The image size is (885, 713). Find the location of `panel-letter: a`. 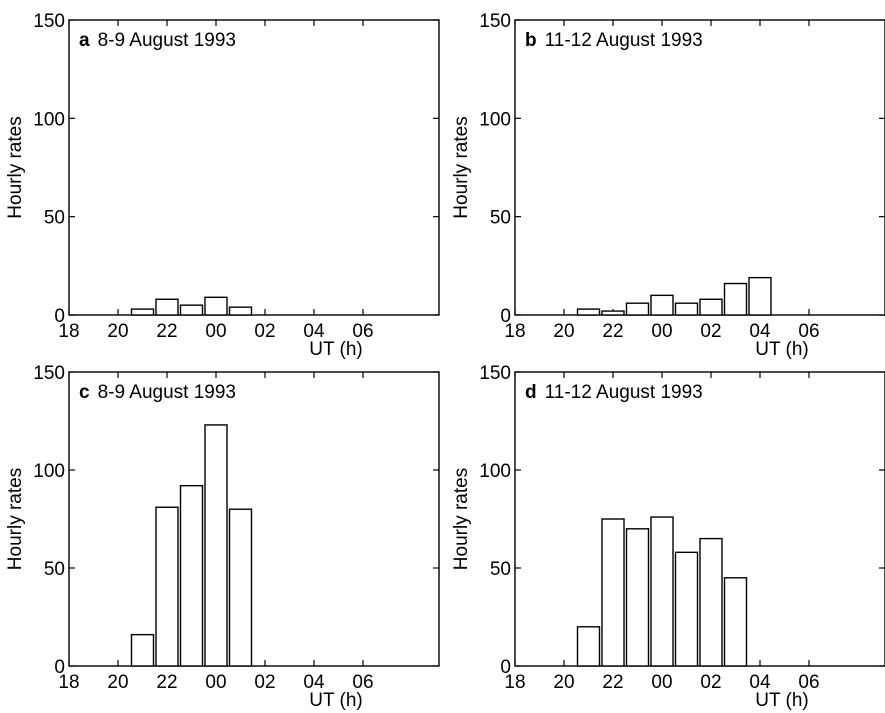

panel-letter: a is located at coordinates (84, 40).